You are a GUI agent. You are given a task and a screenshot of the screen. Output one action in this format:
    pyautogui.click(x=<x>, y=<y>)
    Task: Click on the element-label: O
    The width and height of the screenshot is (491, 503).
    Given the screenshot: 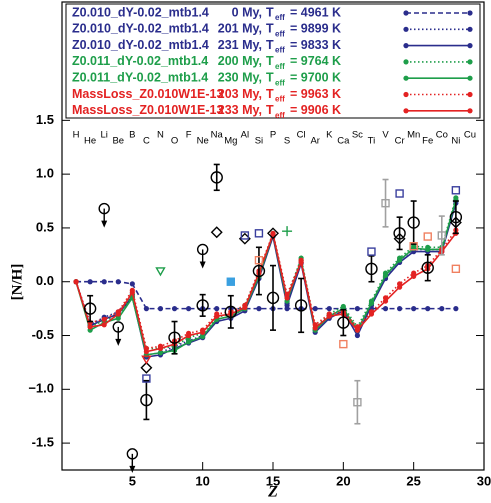 What is the action you would take?
    pyautogui.click(x=174, y=141)
    